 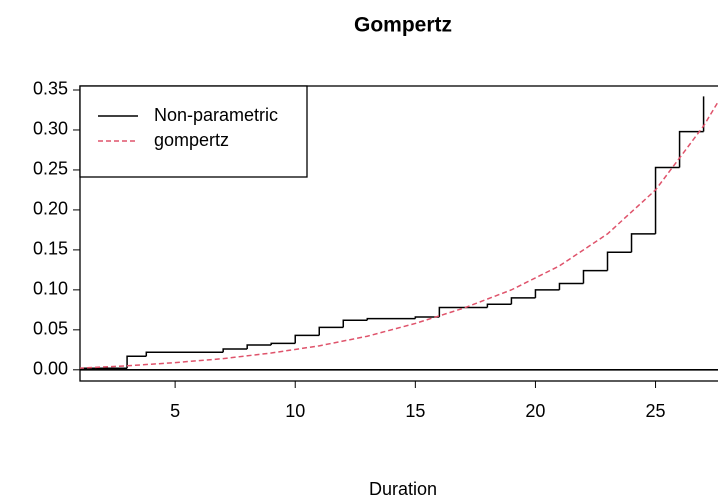 What do you see at coordinates (50, 289) in the screenshot?
I see `y-tick-label: 0.10` at bounding box center [50, 289].